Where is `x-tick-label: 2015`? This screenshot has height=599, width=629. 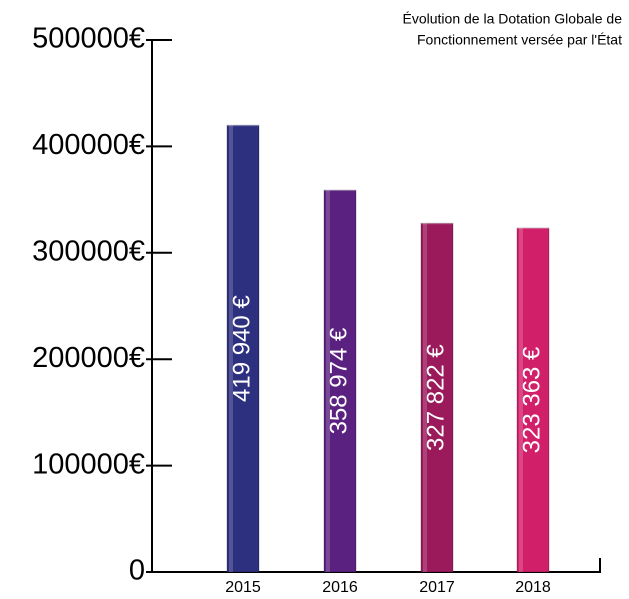 x-tick-label: 2015 is located at coordinates (243, 587).